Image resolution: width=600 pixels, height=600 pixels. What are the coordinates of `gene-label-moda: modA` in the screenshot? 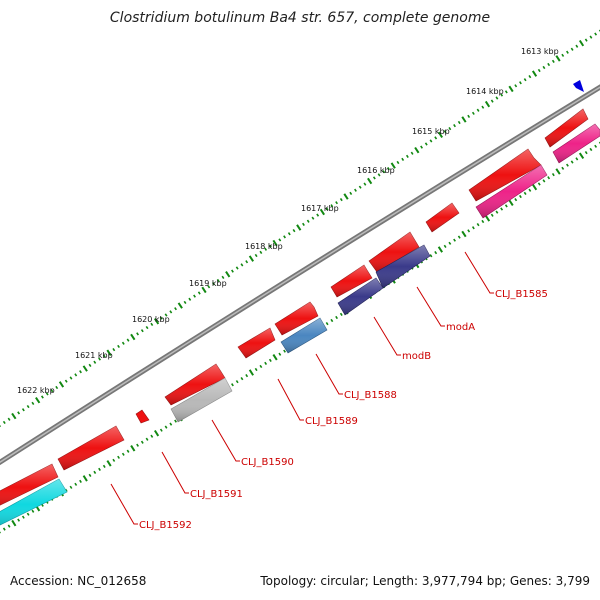 It's located at (460, 327).